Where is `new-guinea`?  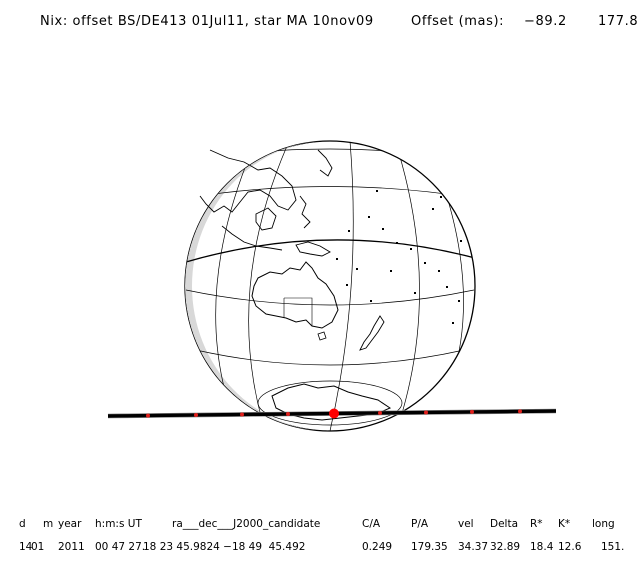 new-guinea is located at coordinates (313, 249).